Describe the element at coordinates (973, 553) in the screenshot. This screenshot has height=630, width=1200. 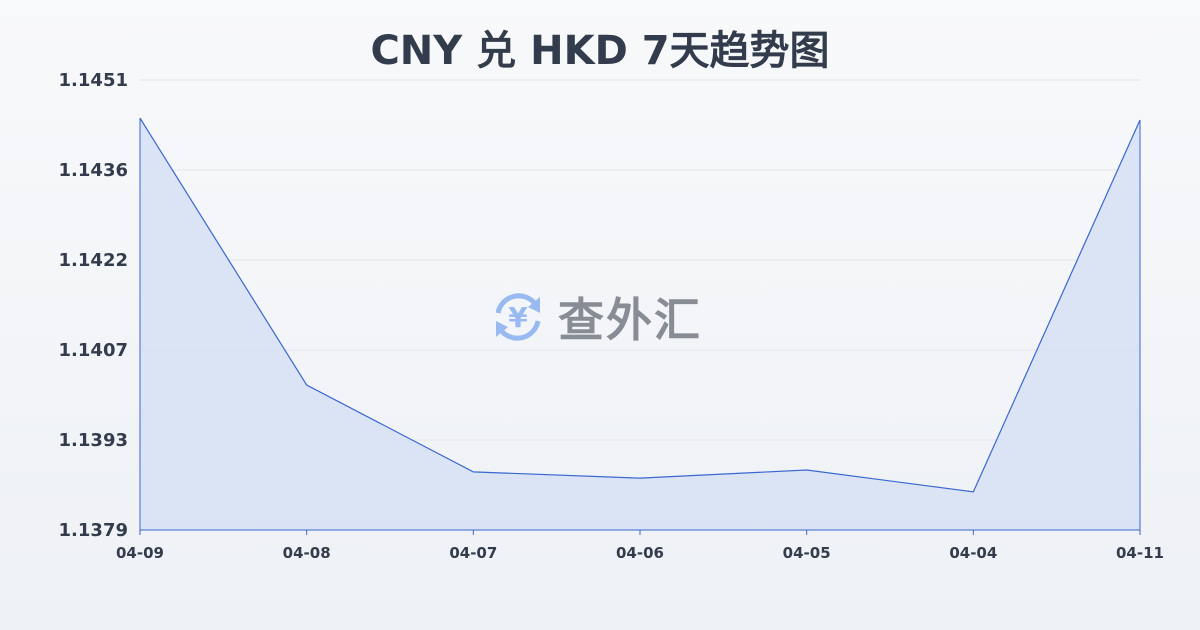
I see `x-tick-label: 04-04` at that location.